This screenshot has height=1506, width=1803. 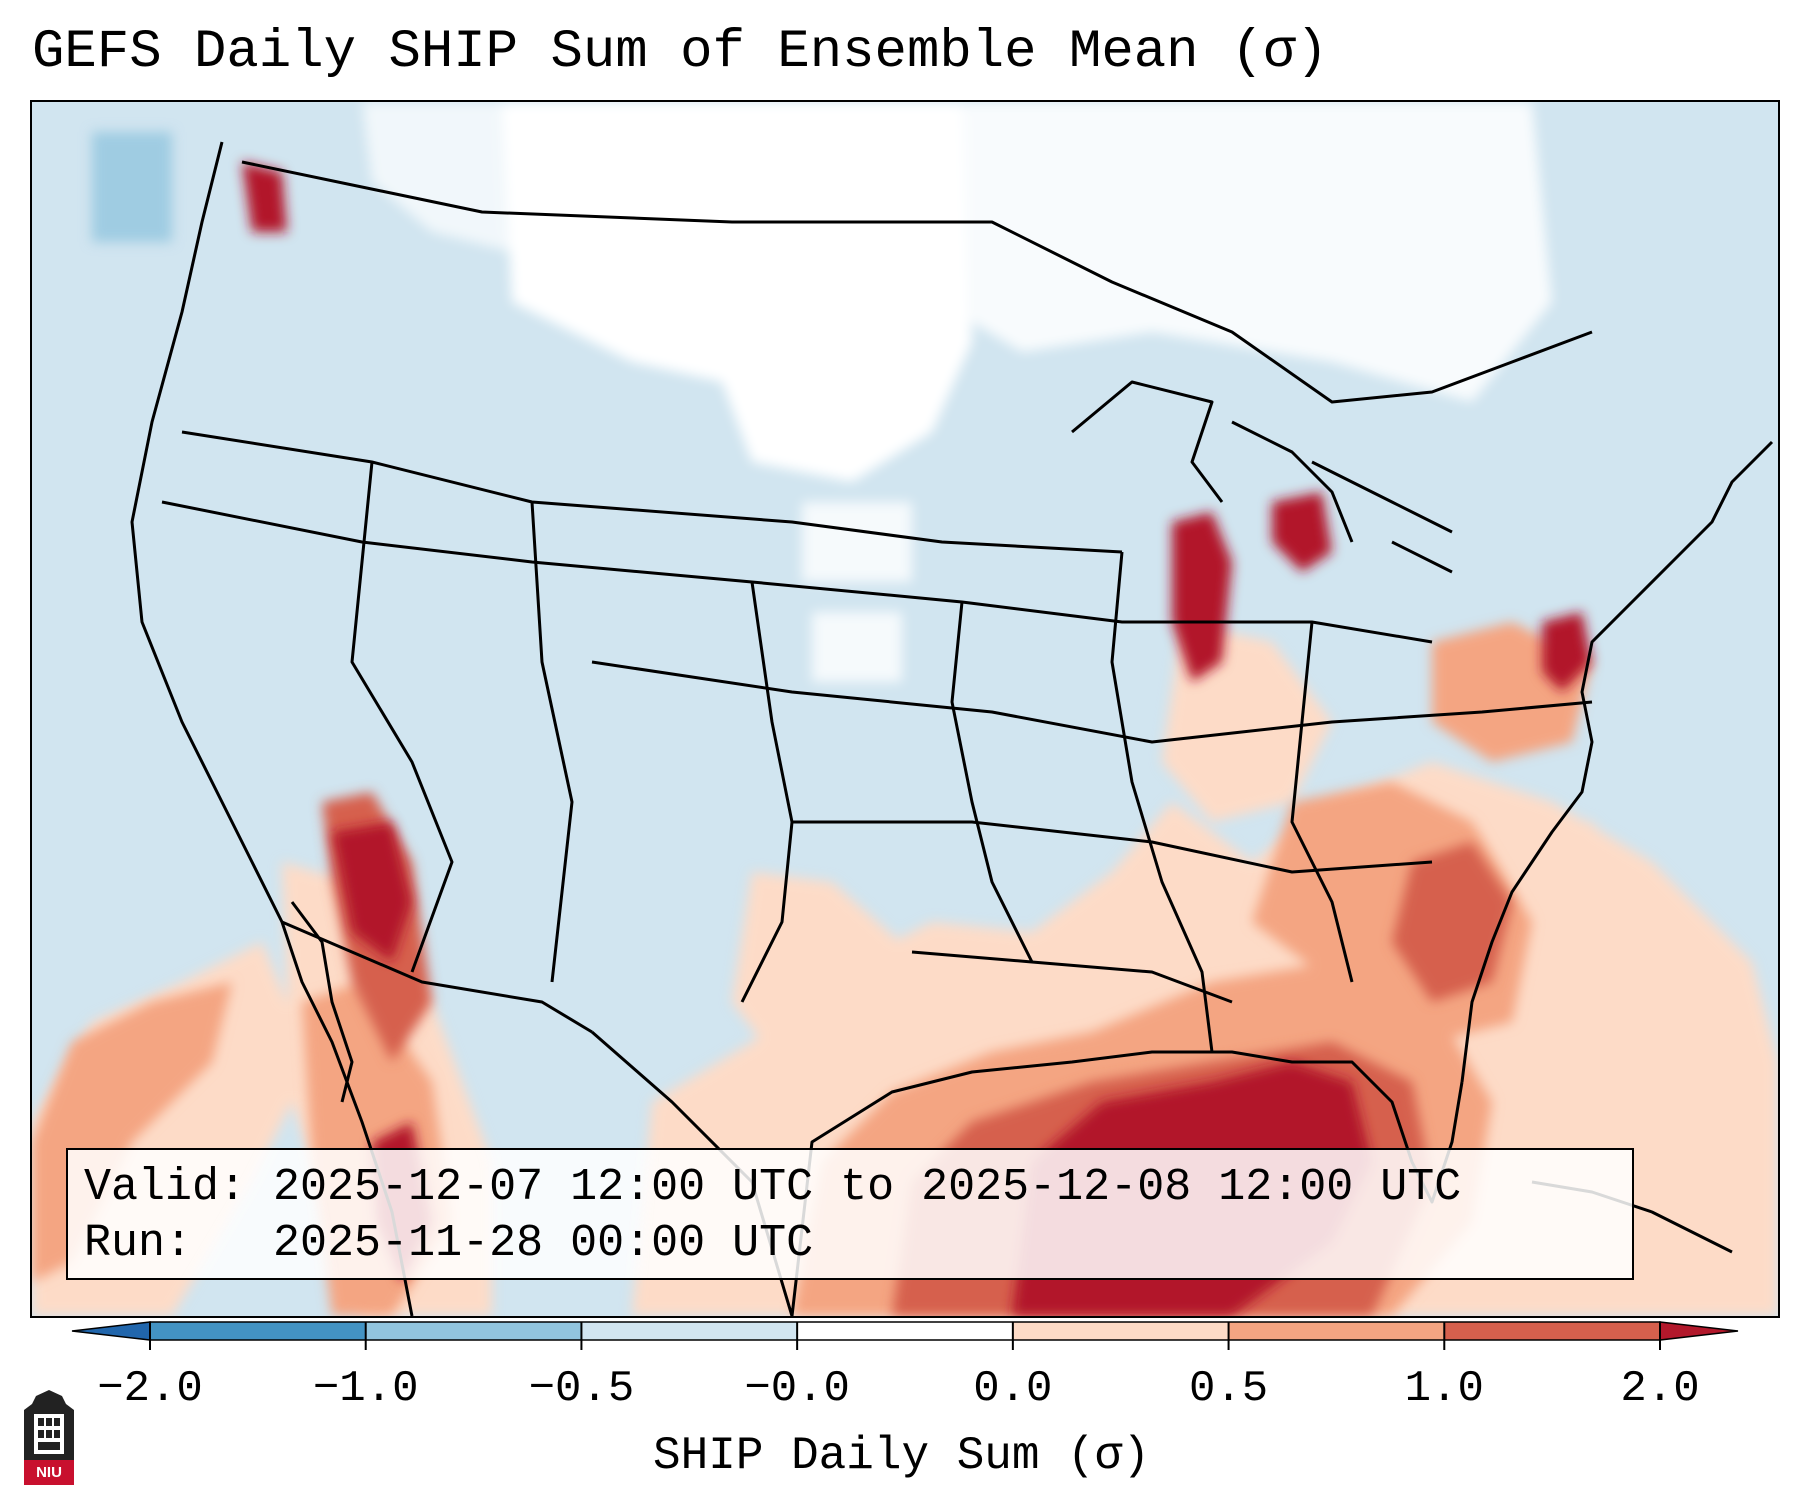 What do you see at coordinates (132, 187) in the screenshot?
I see `neutral-patch-pacific` at bounding box center [132, 187].